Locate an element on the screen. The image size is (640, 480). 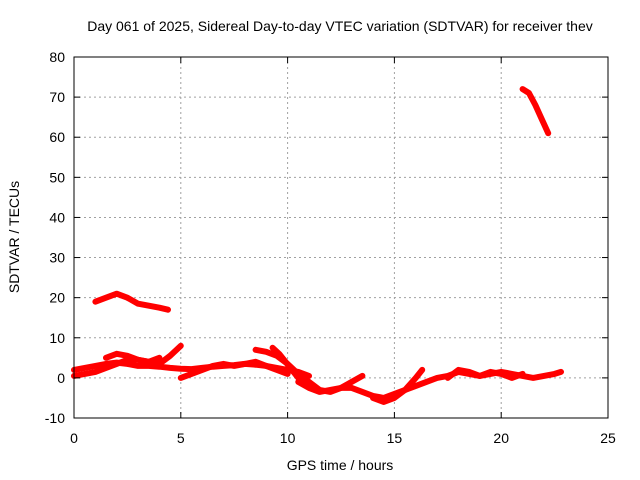
y-tick-label: 0 is located at coordinates (61, 378).